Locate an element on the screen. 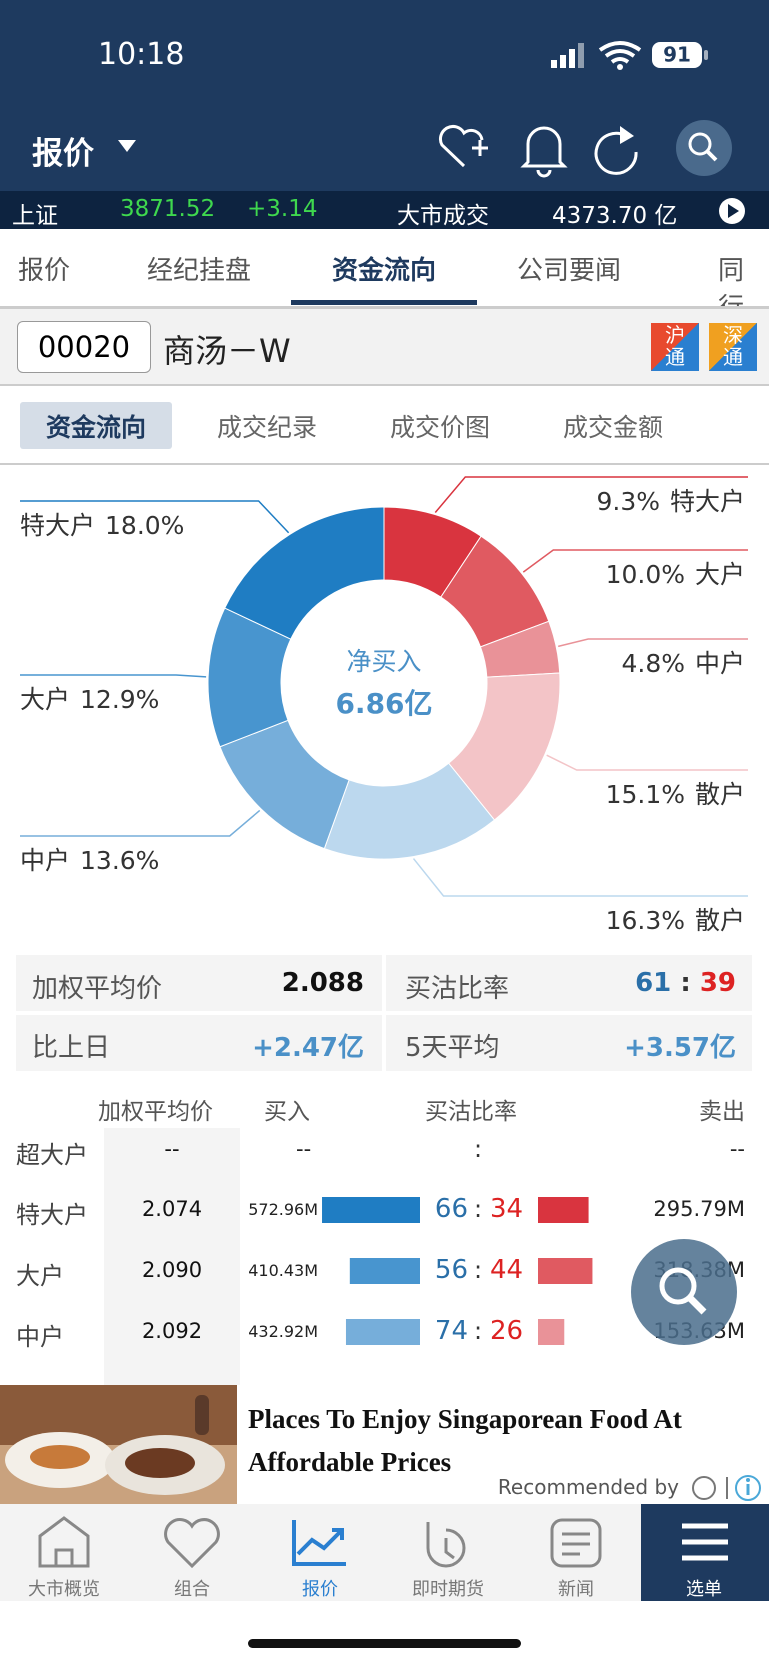 This screenshot has width=769, height=1665. favorite-icon is located at coordinates (461, 146).